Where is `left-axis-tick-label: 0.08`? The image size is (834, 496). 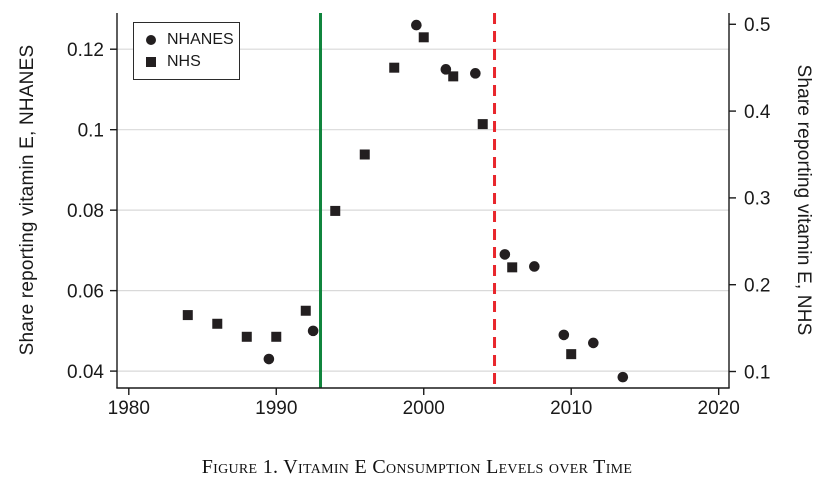
left-axis-tick-label: 0.08 is located at coordinates (85, 211).